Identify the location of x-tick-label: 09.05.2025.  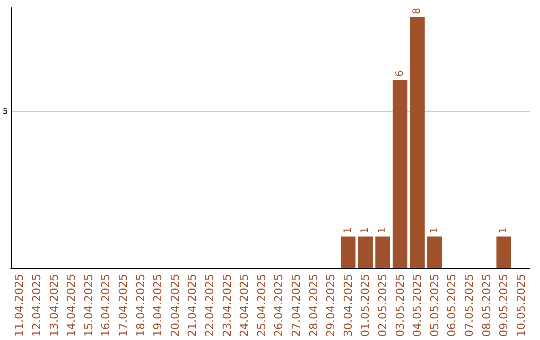
(504, 306).